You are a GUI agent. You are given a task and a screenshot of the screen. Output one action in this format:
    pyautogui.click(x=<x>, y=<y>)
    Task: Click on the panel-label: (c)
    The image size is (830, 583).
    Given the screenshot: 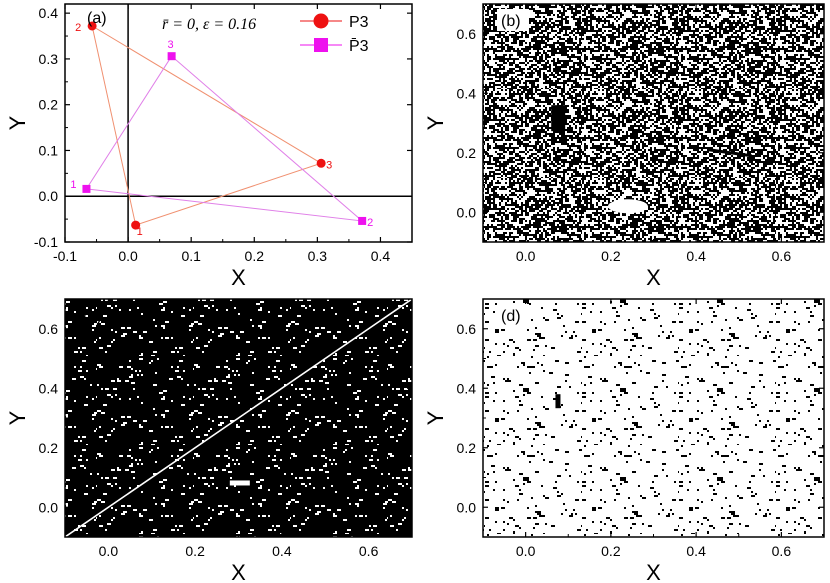 What is the action you would take?
    pyautogui.click(x=92, y=316)
    